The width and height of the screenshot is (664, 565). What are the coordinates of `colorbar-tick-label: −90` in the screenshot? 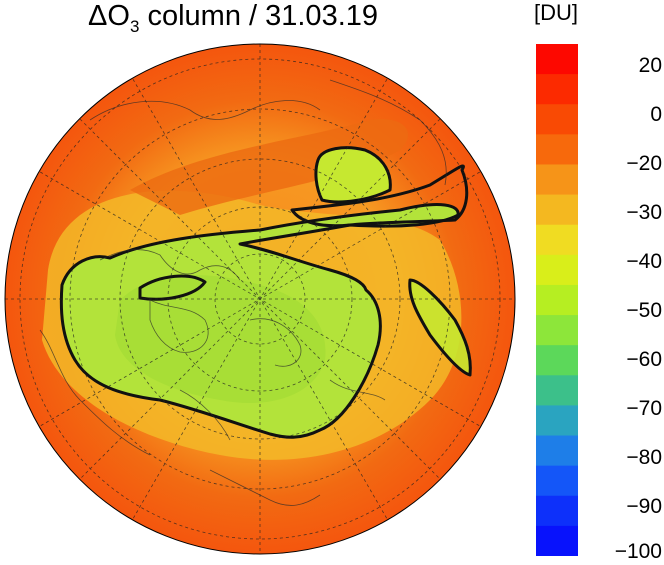 It's located at (644, 506).